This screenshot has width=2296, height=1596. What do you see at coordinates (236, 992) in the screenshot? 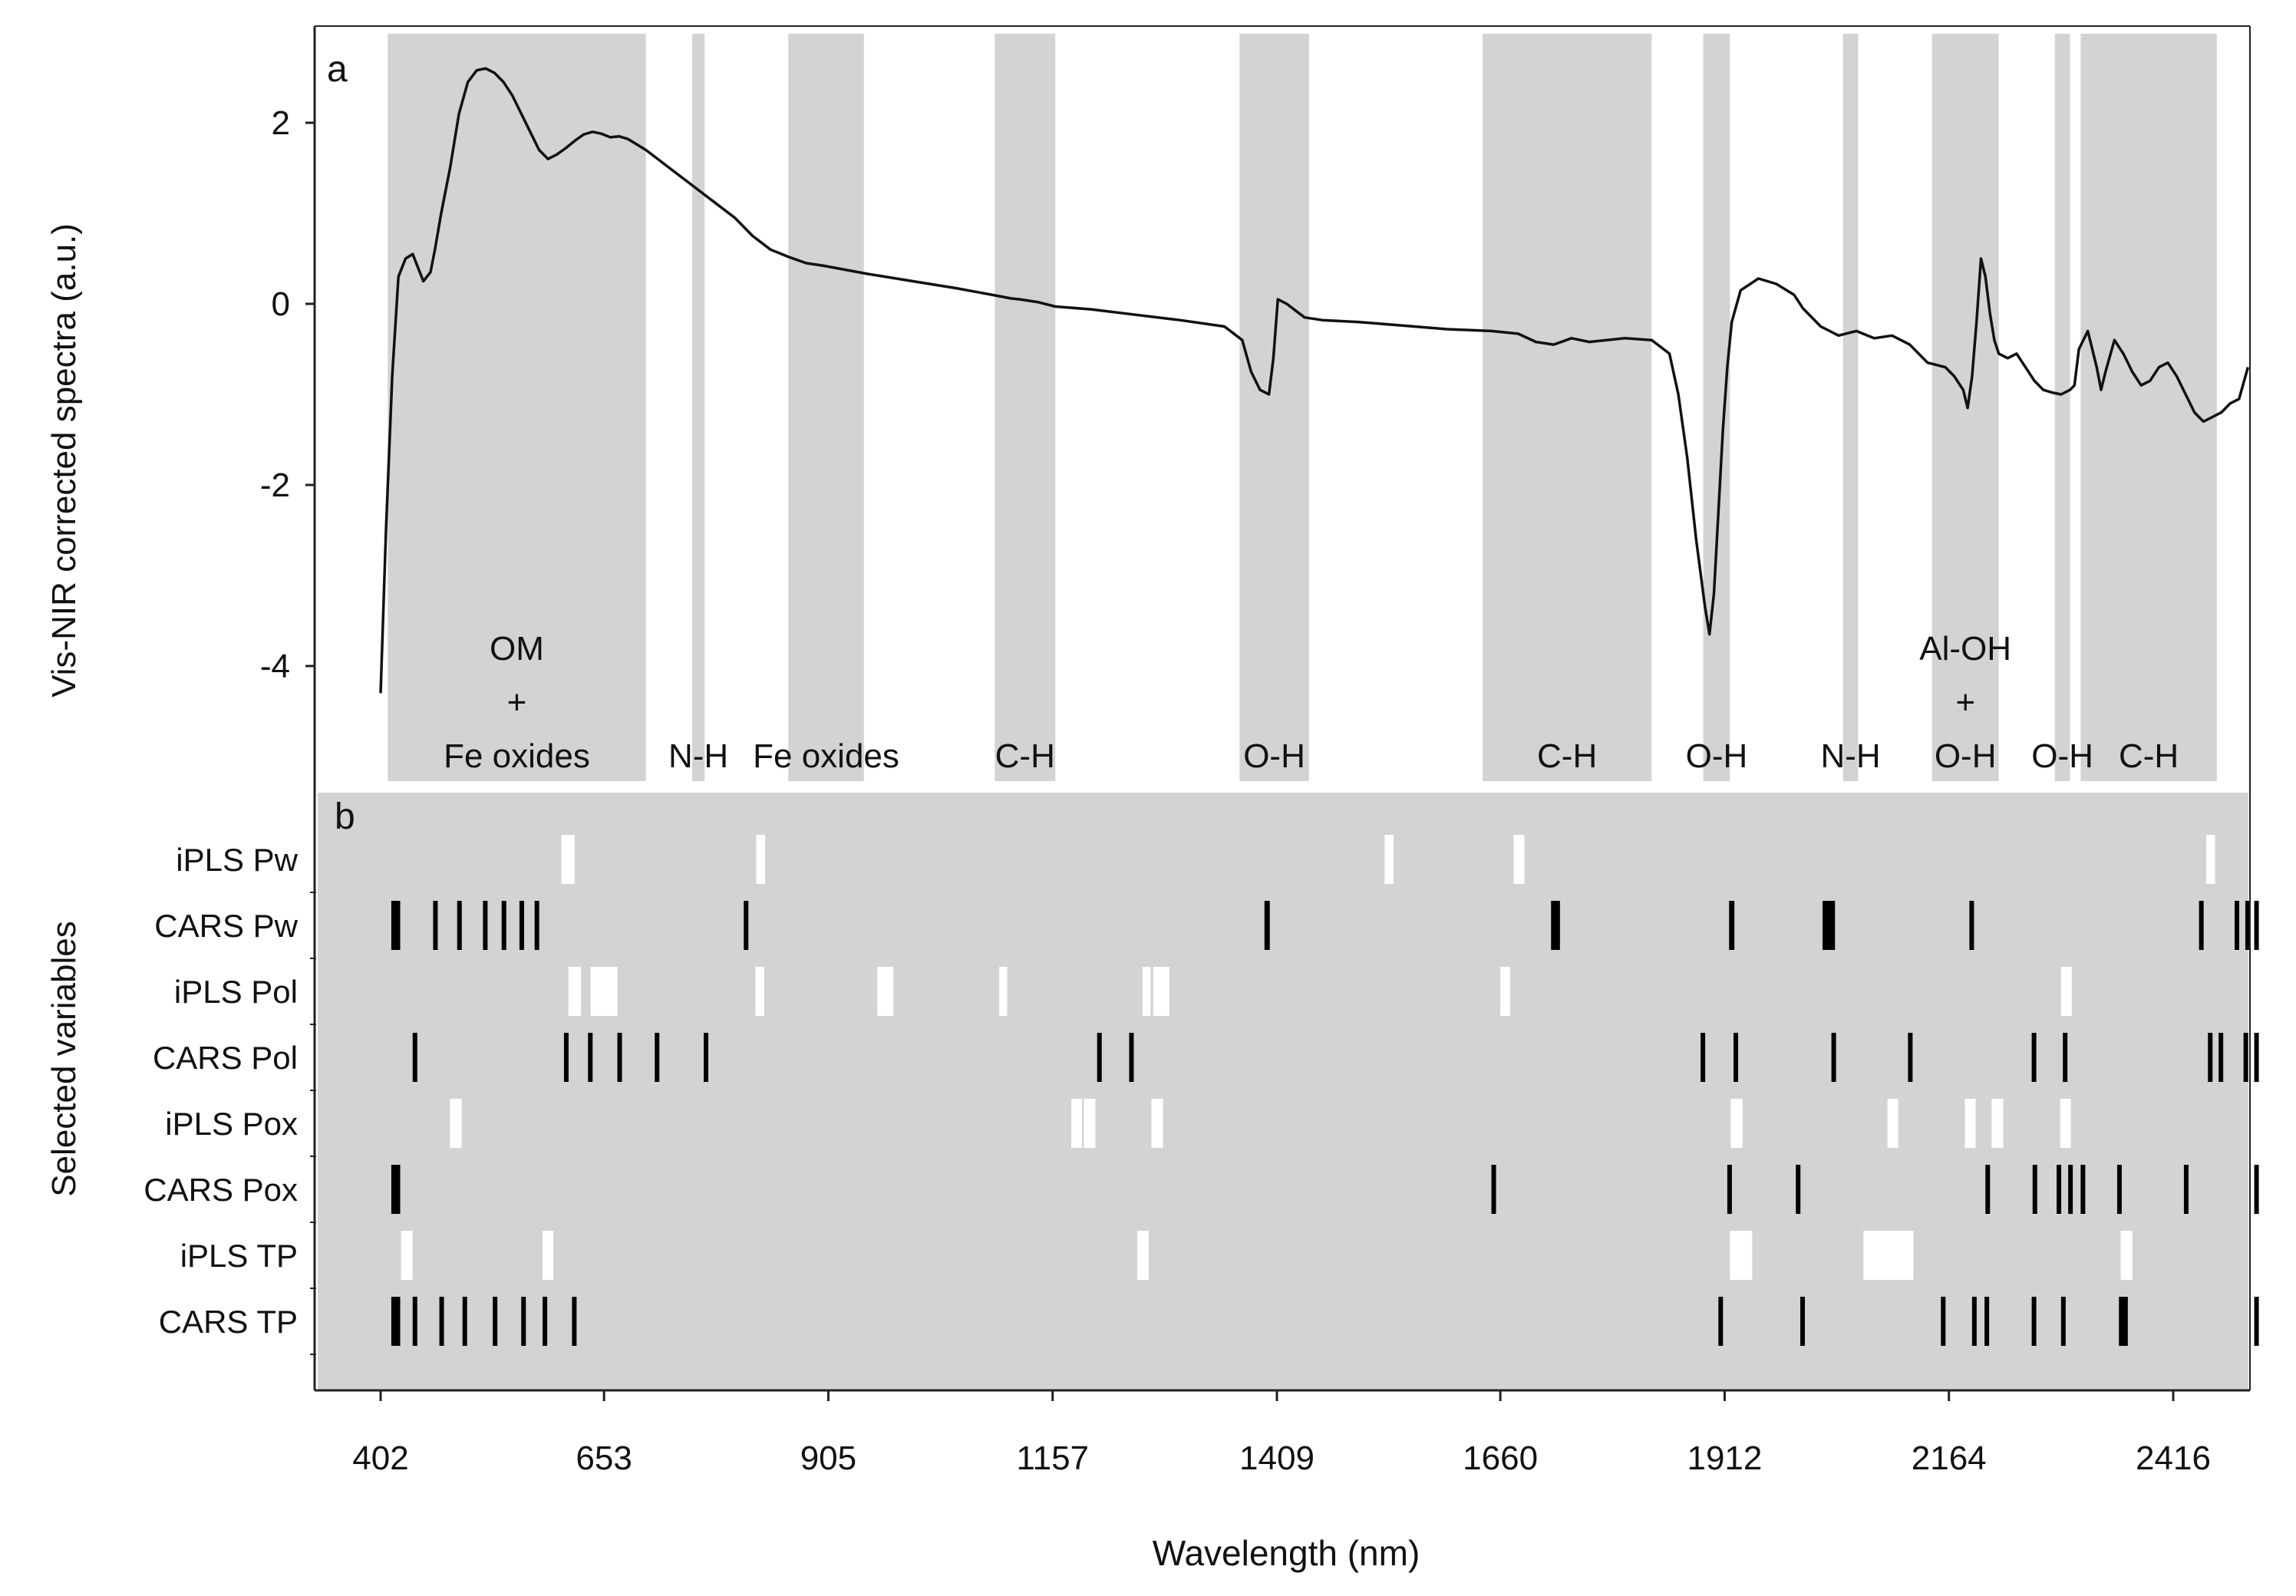
I see `row-label-2: iPLS Pol` at bounding box center [236, 992].